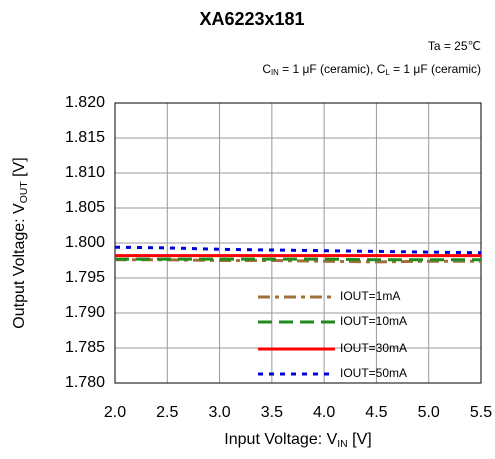 The width and height of the screenshot is (495, 459). What do you see at coordinates (24, 192) in the screenshot?
I see `y-axis-label-sub: OUT` at bounding box center [24, 192].